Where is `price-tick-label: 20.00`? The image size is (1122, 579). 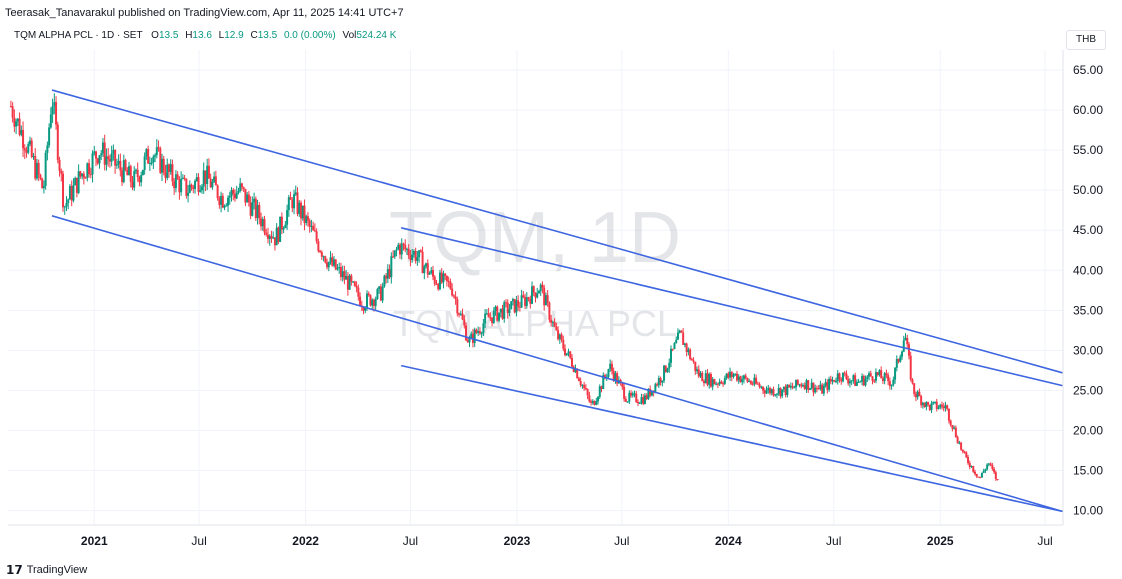
price-tick-label: 20.00 is located at coordinates (1088, 430).